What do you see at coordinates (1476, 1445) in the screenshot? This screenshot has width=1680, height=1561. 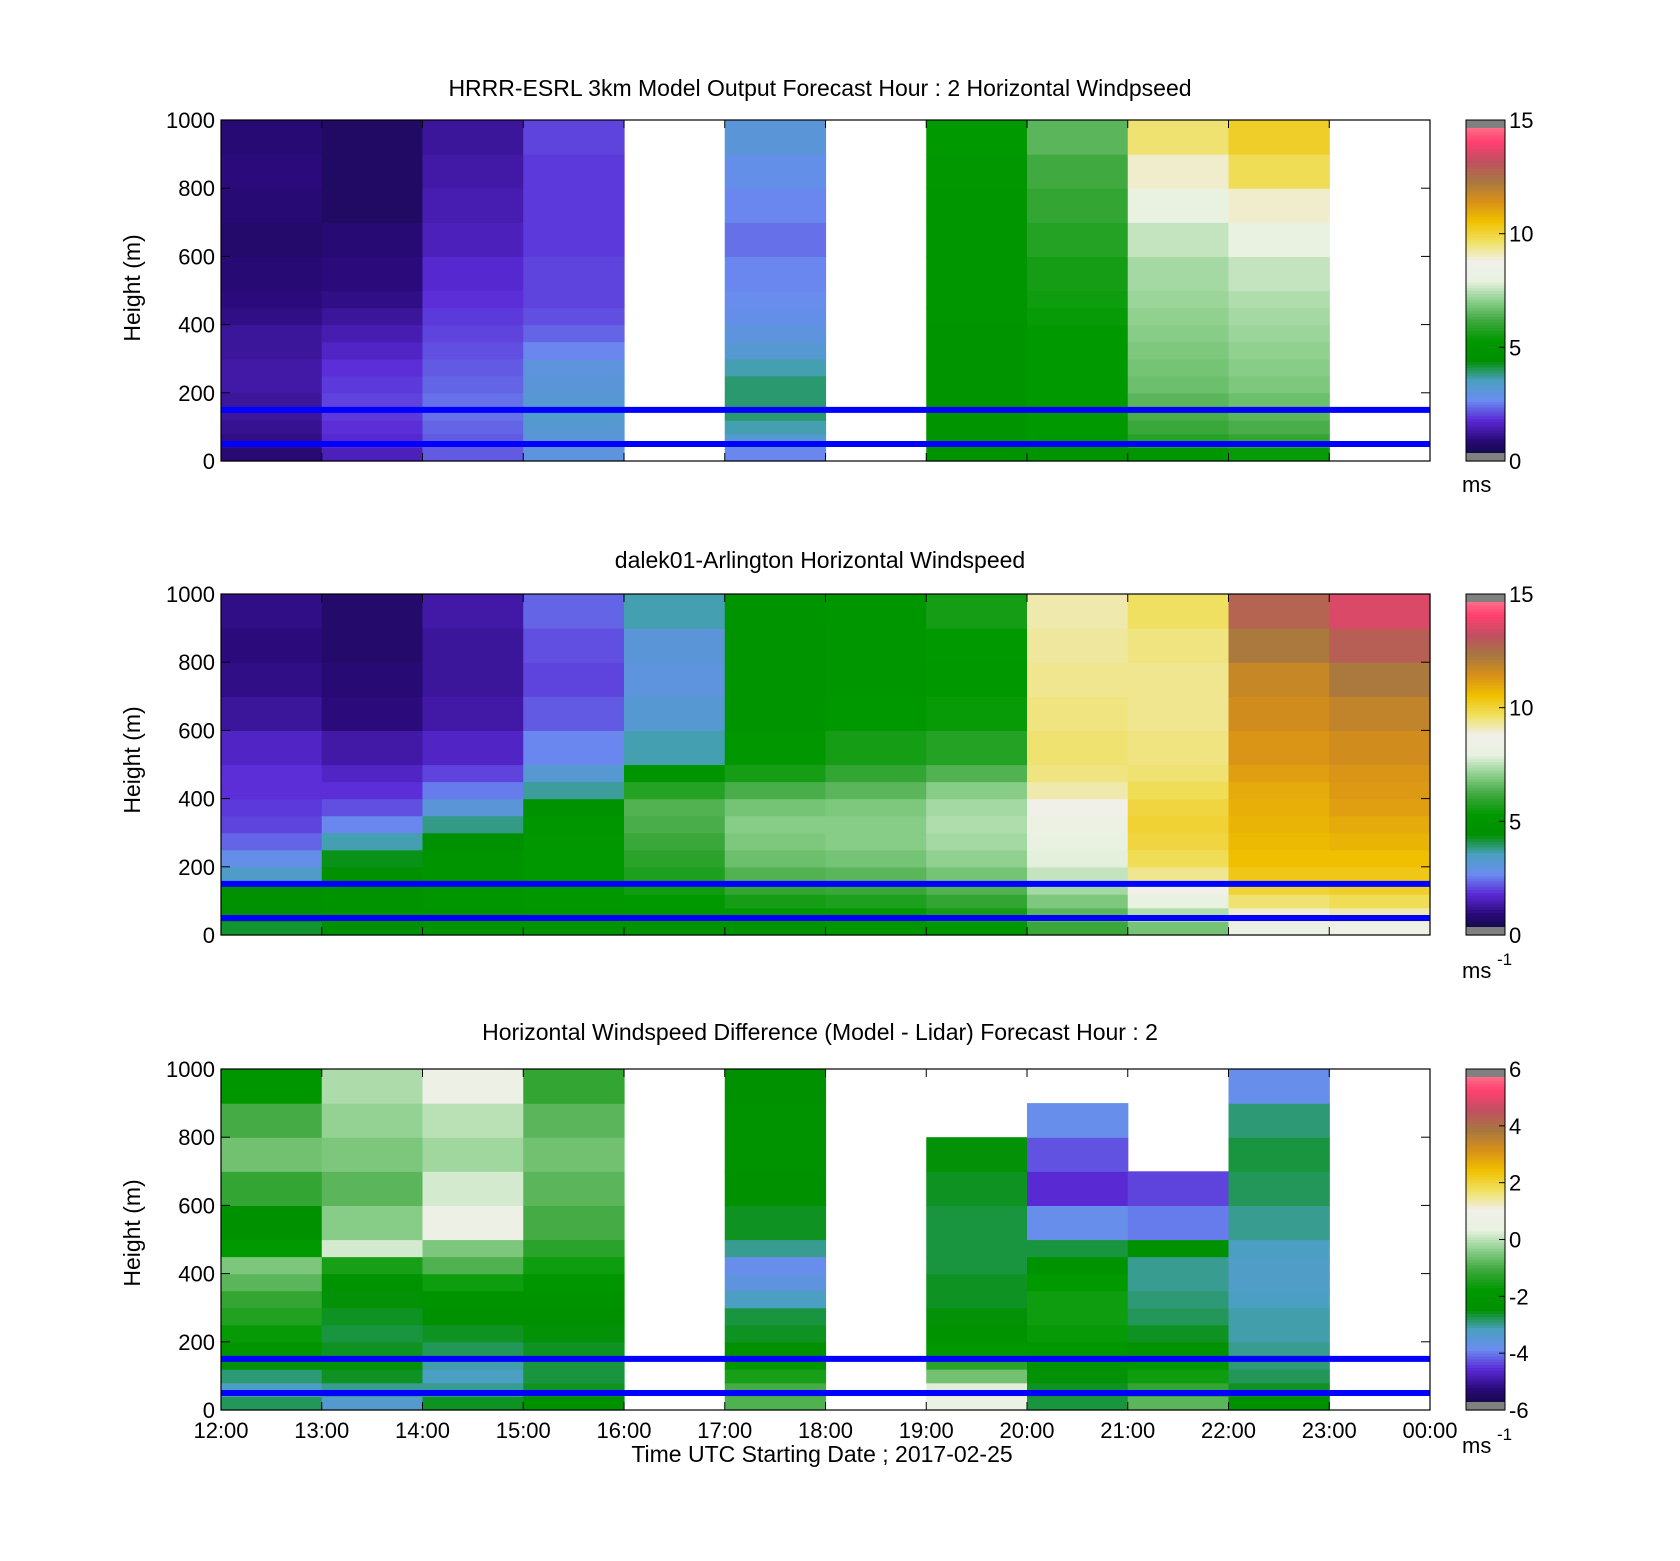 I see `colorbar-unit-label: ms` at bounding box center [1476, 1445].